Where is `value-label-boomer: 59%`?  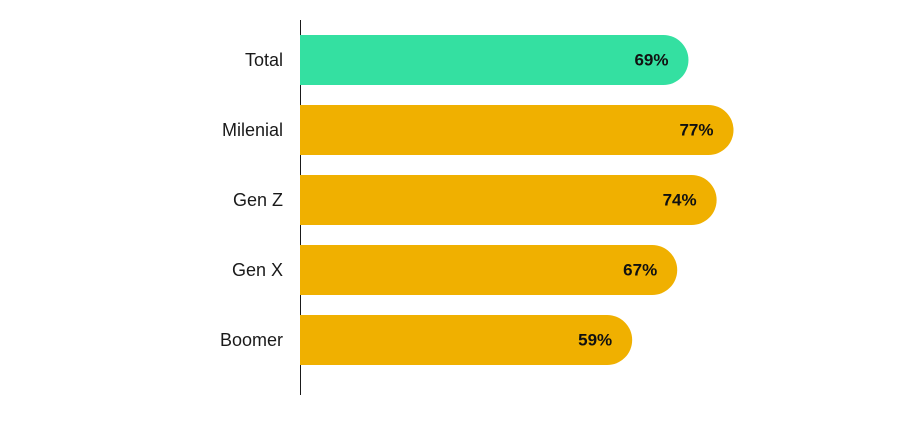 value-label-boomer: 59% is located at coordinates (595, 340).